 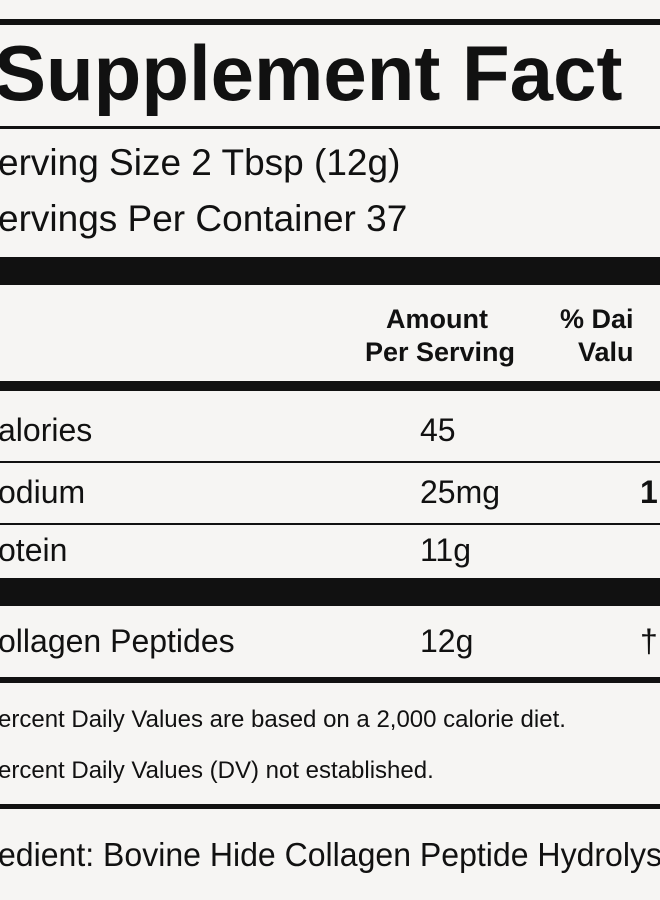 I want to click on column-header: Amount, so click(x=437, y=319).